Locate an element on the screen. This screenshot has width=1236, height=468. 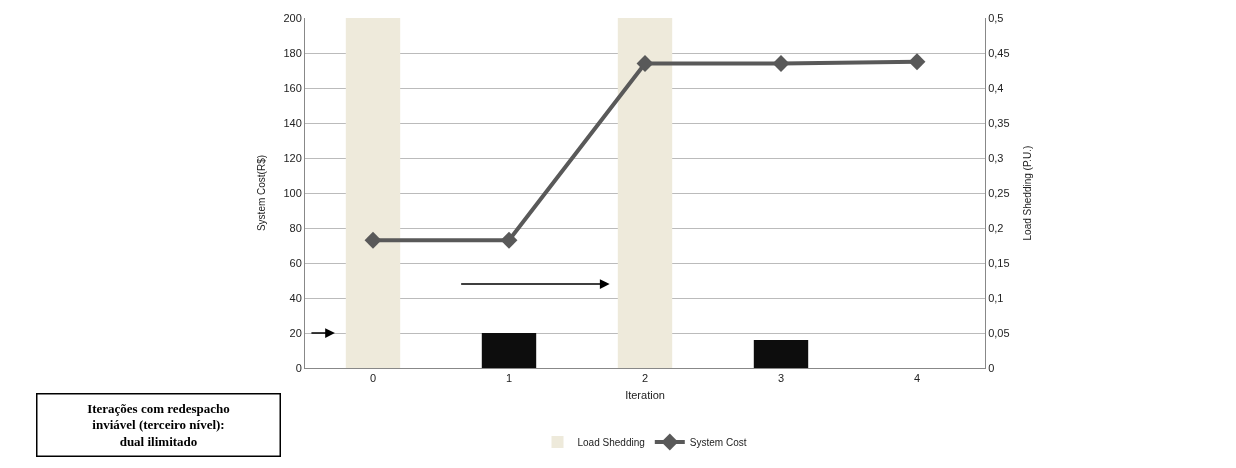
y2-tick-label: 0,05 is located at coordinates (999, 332).